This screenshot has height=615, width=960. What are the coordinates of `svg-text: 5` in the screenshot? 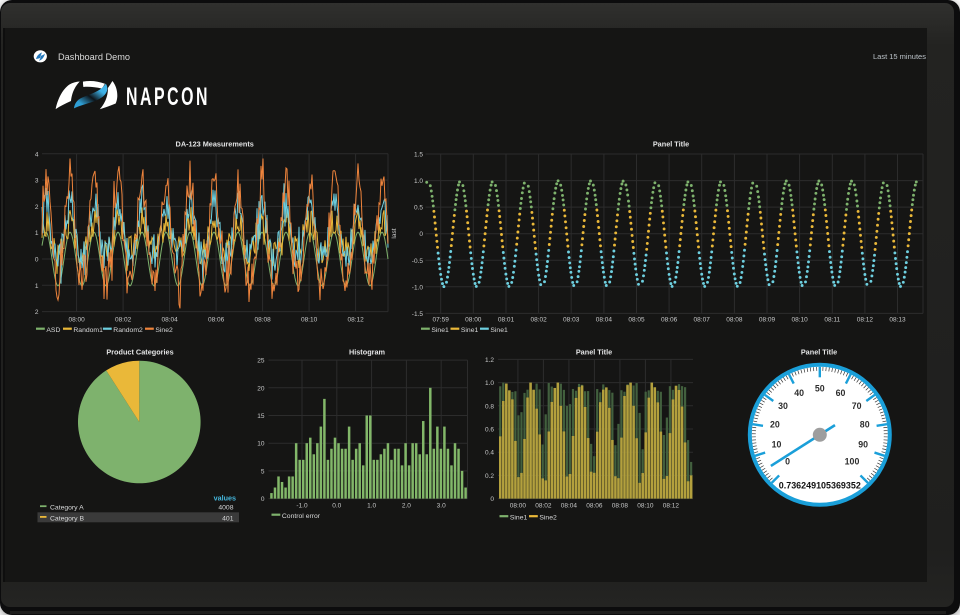 It's located at (263, 471).